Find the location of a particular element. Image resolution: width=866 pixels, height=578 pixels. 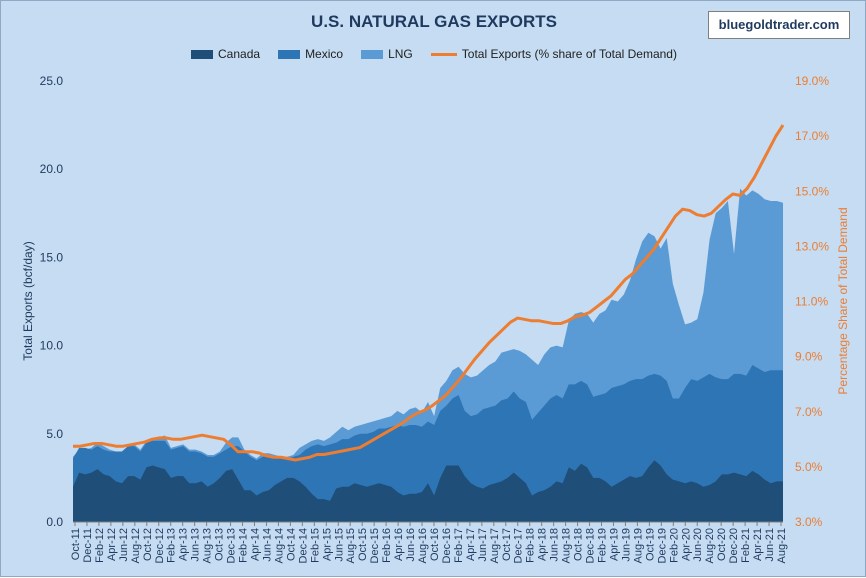

legend-swatch-lng is located at coordinates (372, 54).